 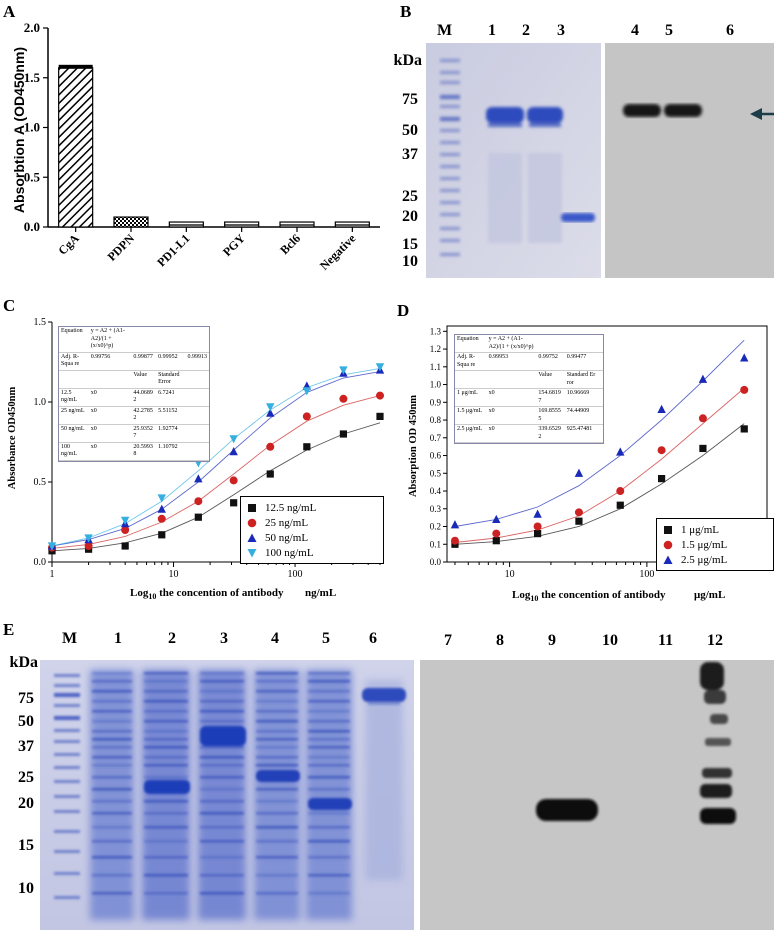 I want to click on y-tick-label: 1.2, so click(x=435, y=349).